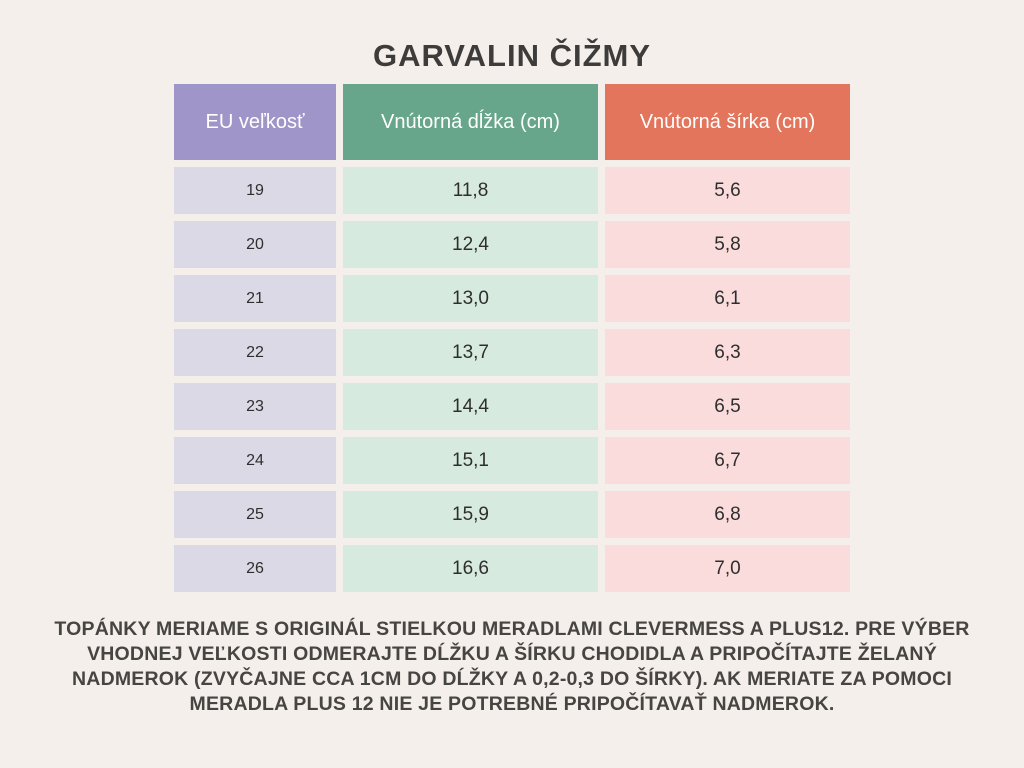 The image size is (1024, 768). Describe the element at coordinates (727, 514) in the screenshot. I see `width-cell: 6,8` at that location.